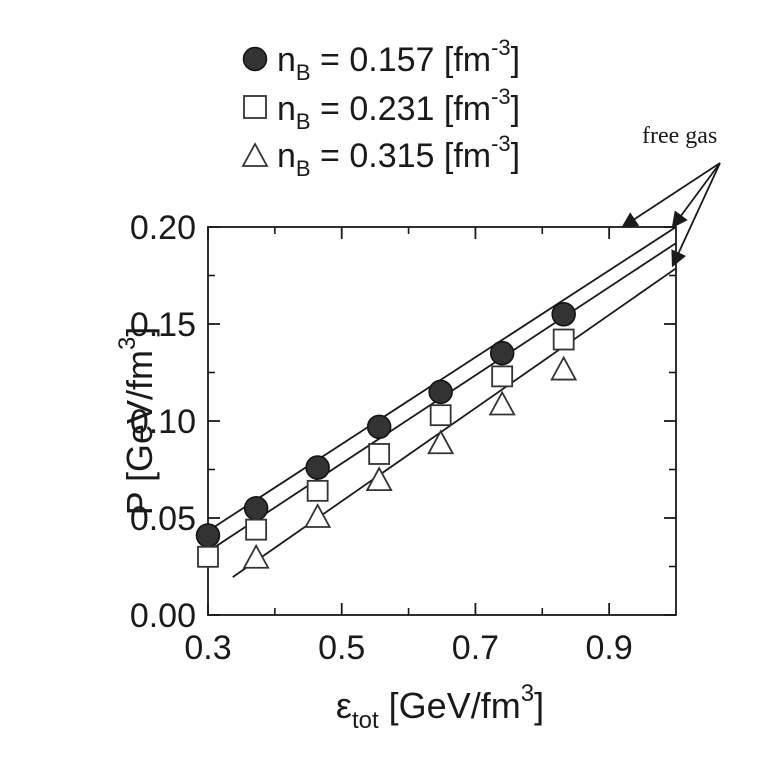  Describe the element at coordinates (609, 648) in the screenshot. I see `x-tick-label: 0.9` at that location.